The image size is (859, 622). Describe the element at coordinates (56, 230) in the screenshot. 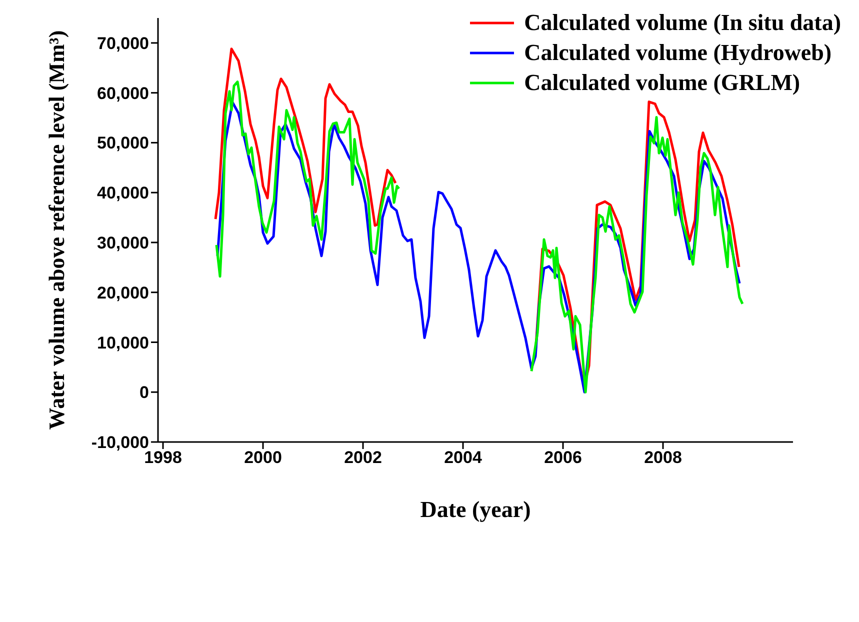

I see `y-axis-title: Water volume above reference level (Mm³)` at that location.